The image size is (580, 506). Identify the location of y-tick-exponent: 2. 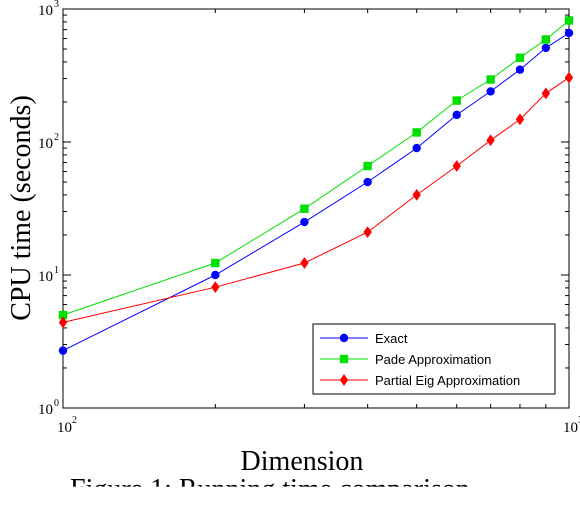
(56, 137).